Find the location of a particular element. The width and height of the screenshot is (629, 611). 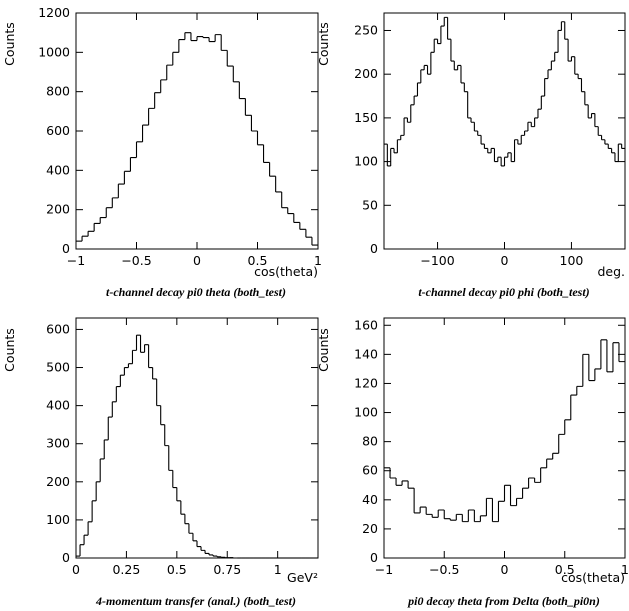

x-axis-label: cos(theta) is located at coordinates (286, 271).